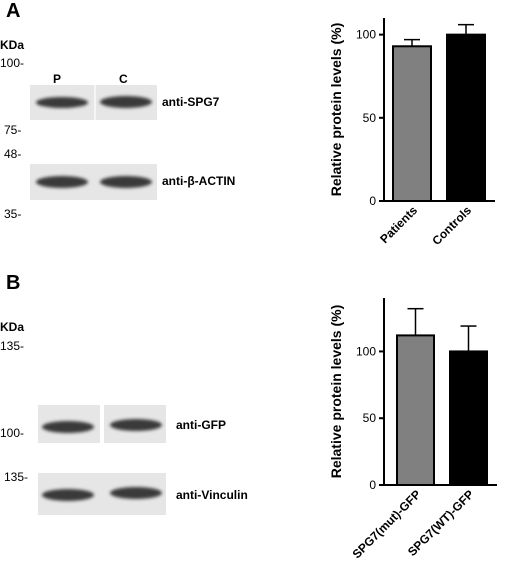 This screenshot has width=512, height=580. What do you see at coordinates (212, 495) in the screenshot?
I see `antibody-vinculin: anti-Vinculin` at bounding box center [212, 495].